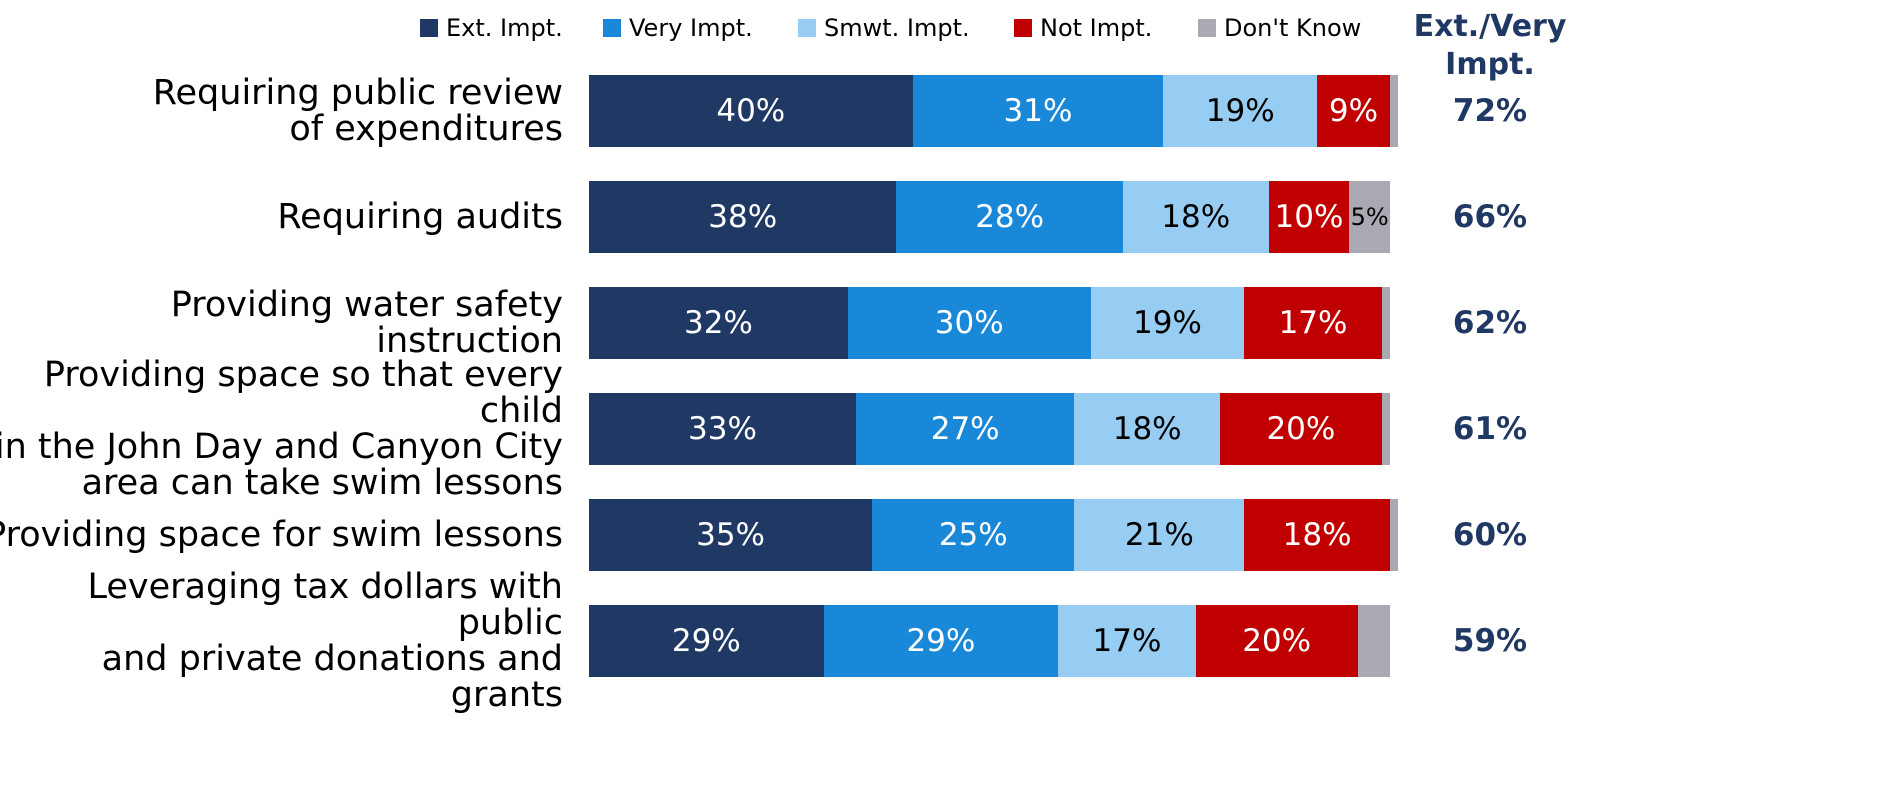  I want to click on bar-segment: 33%, so click(722, 429).